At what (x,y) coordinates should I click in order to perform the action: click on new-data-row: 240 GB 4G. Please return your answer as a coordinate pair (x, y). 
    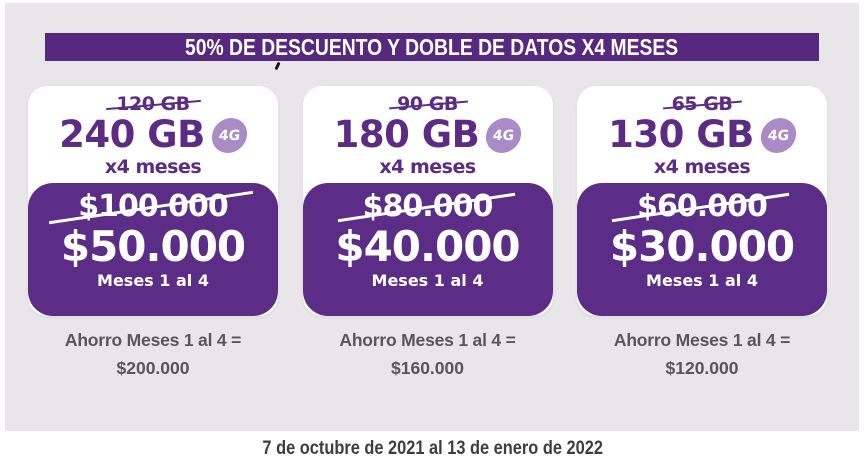
    Looking at the image, I should click on (154, 134).